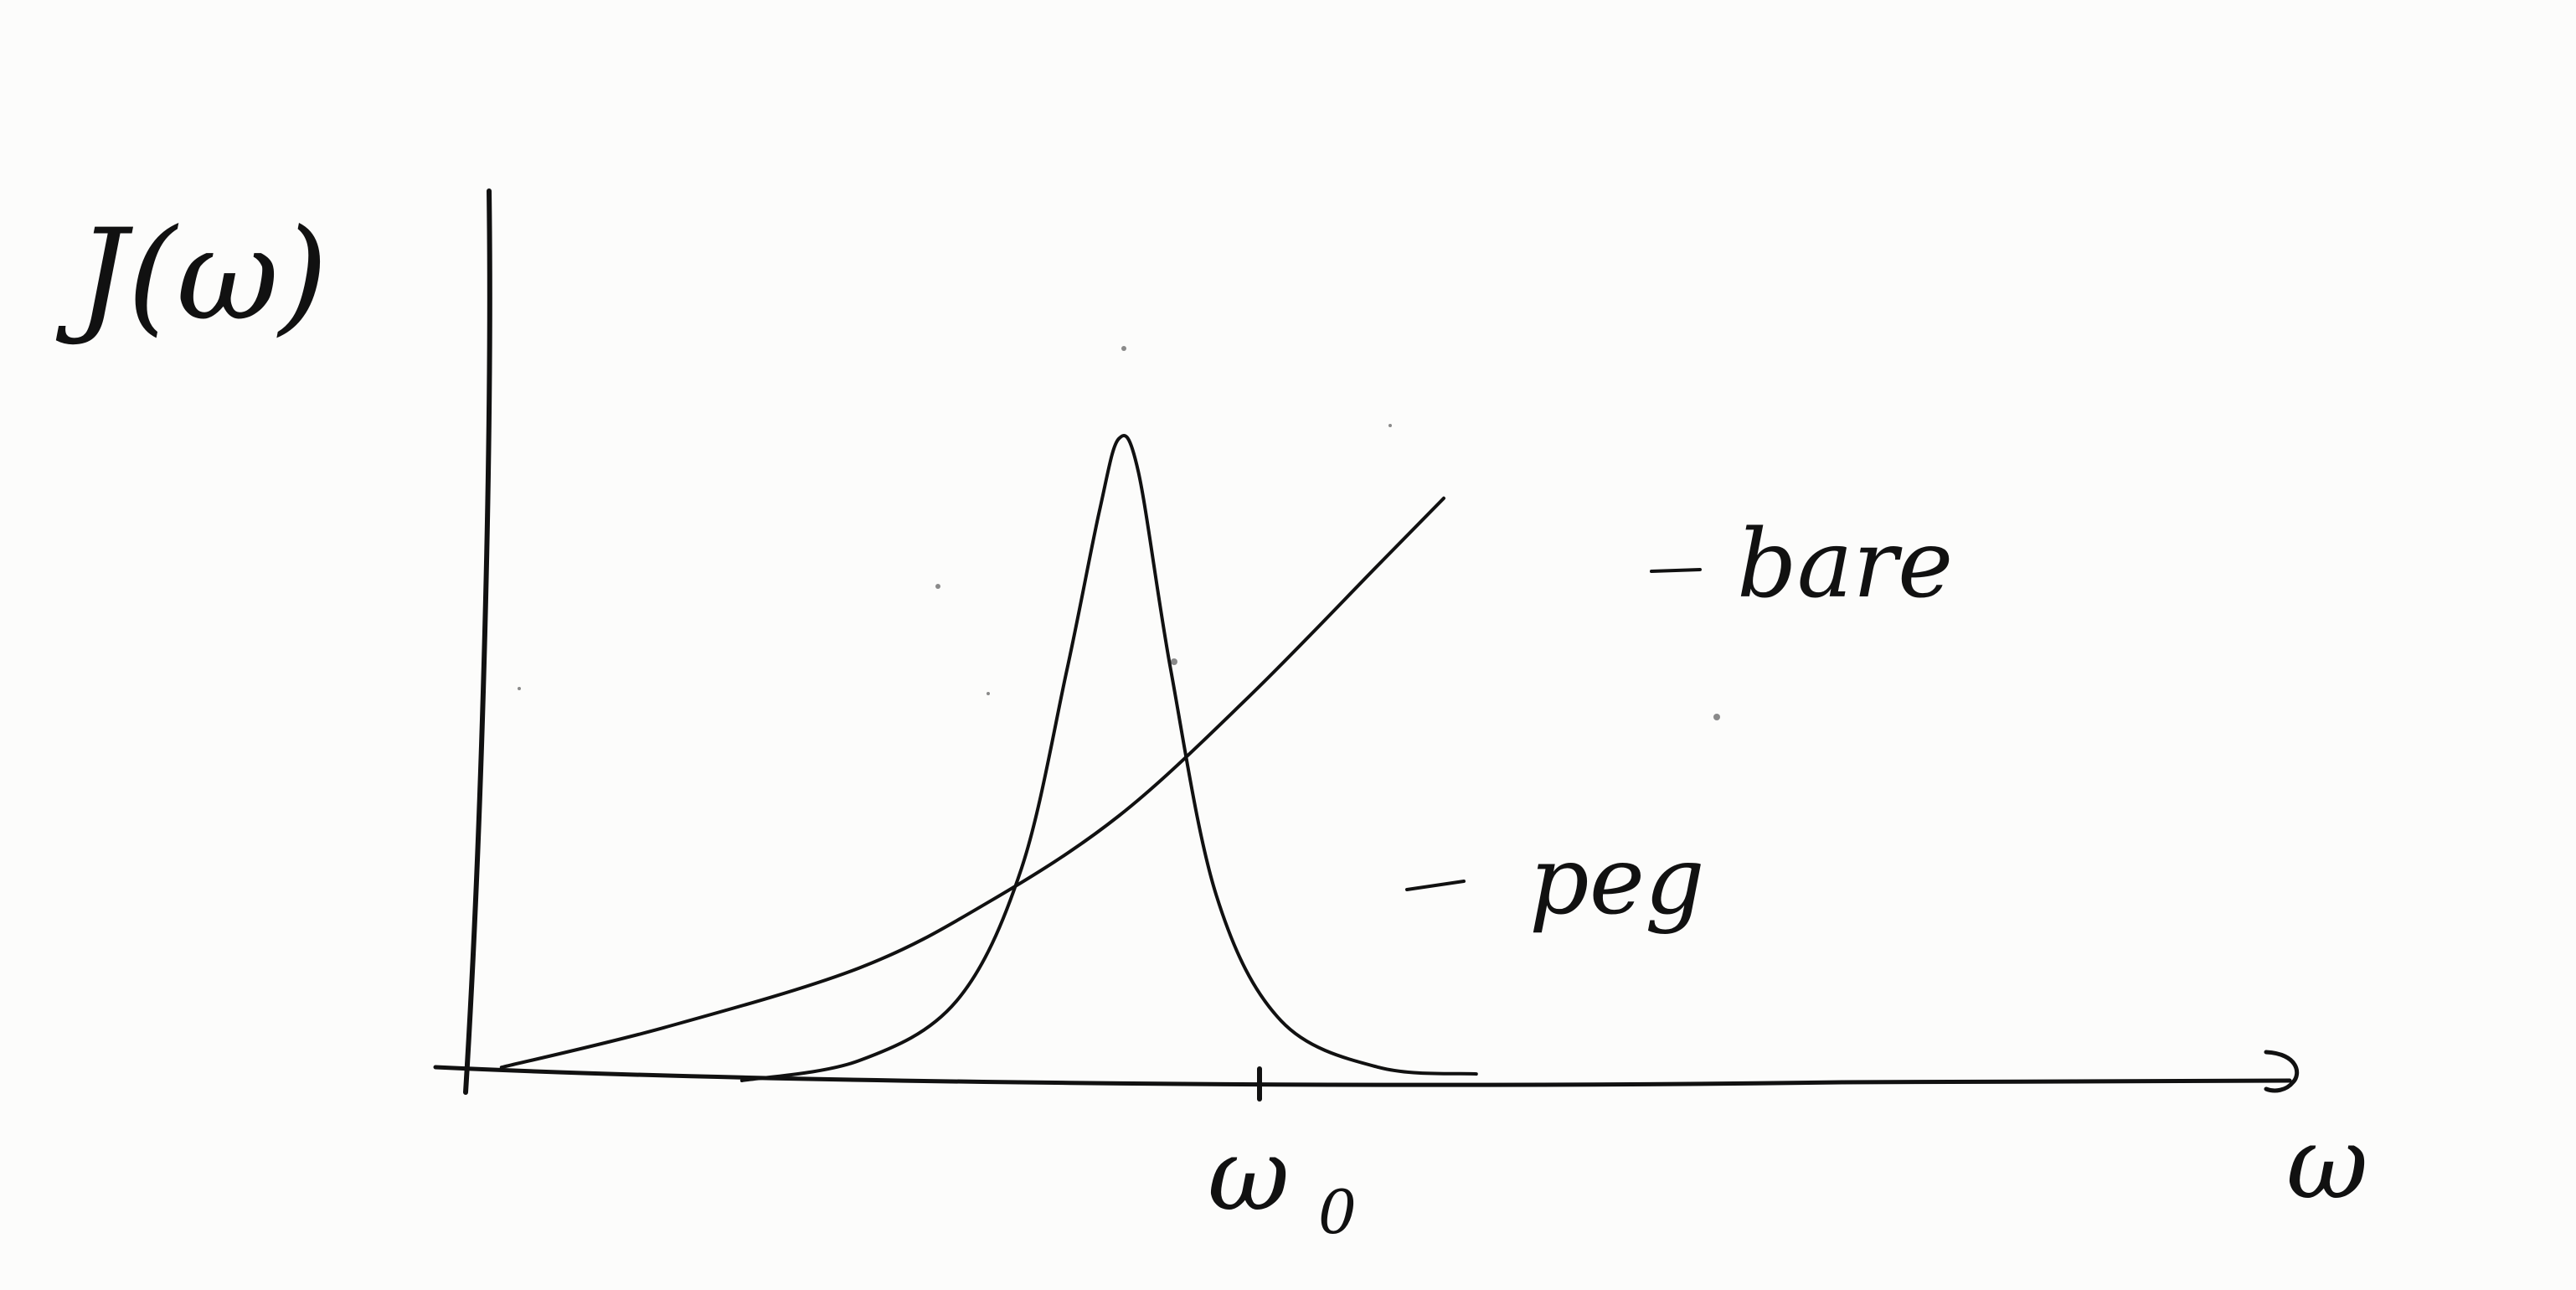  I want to click on x-axis-label: ω, so click(2327, 1164).